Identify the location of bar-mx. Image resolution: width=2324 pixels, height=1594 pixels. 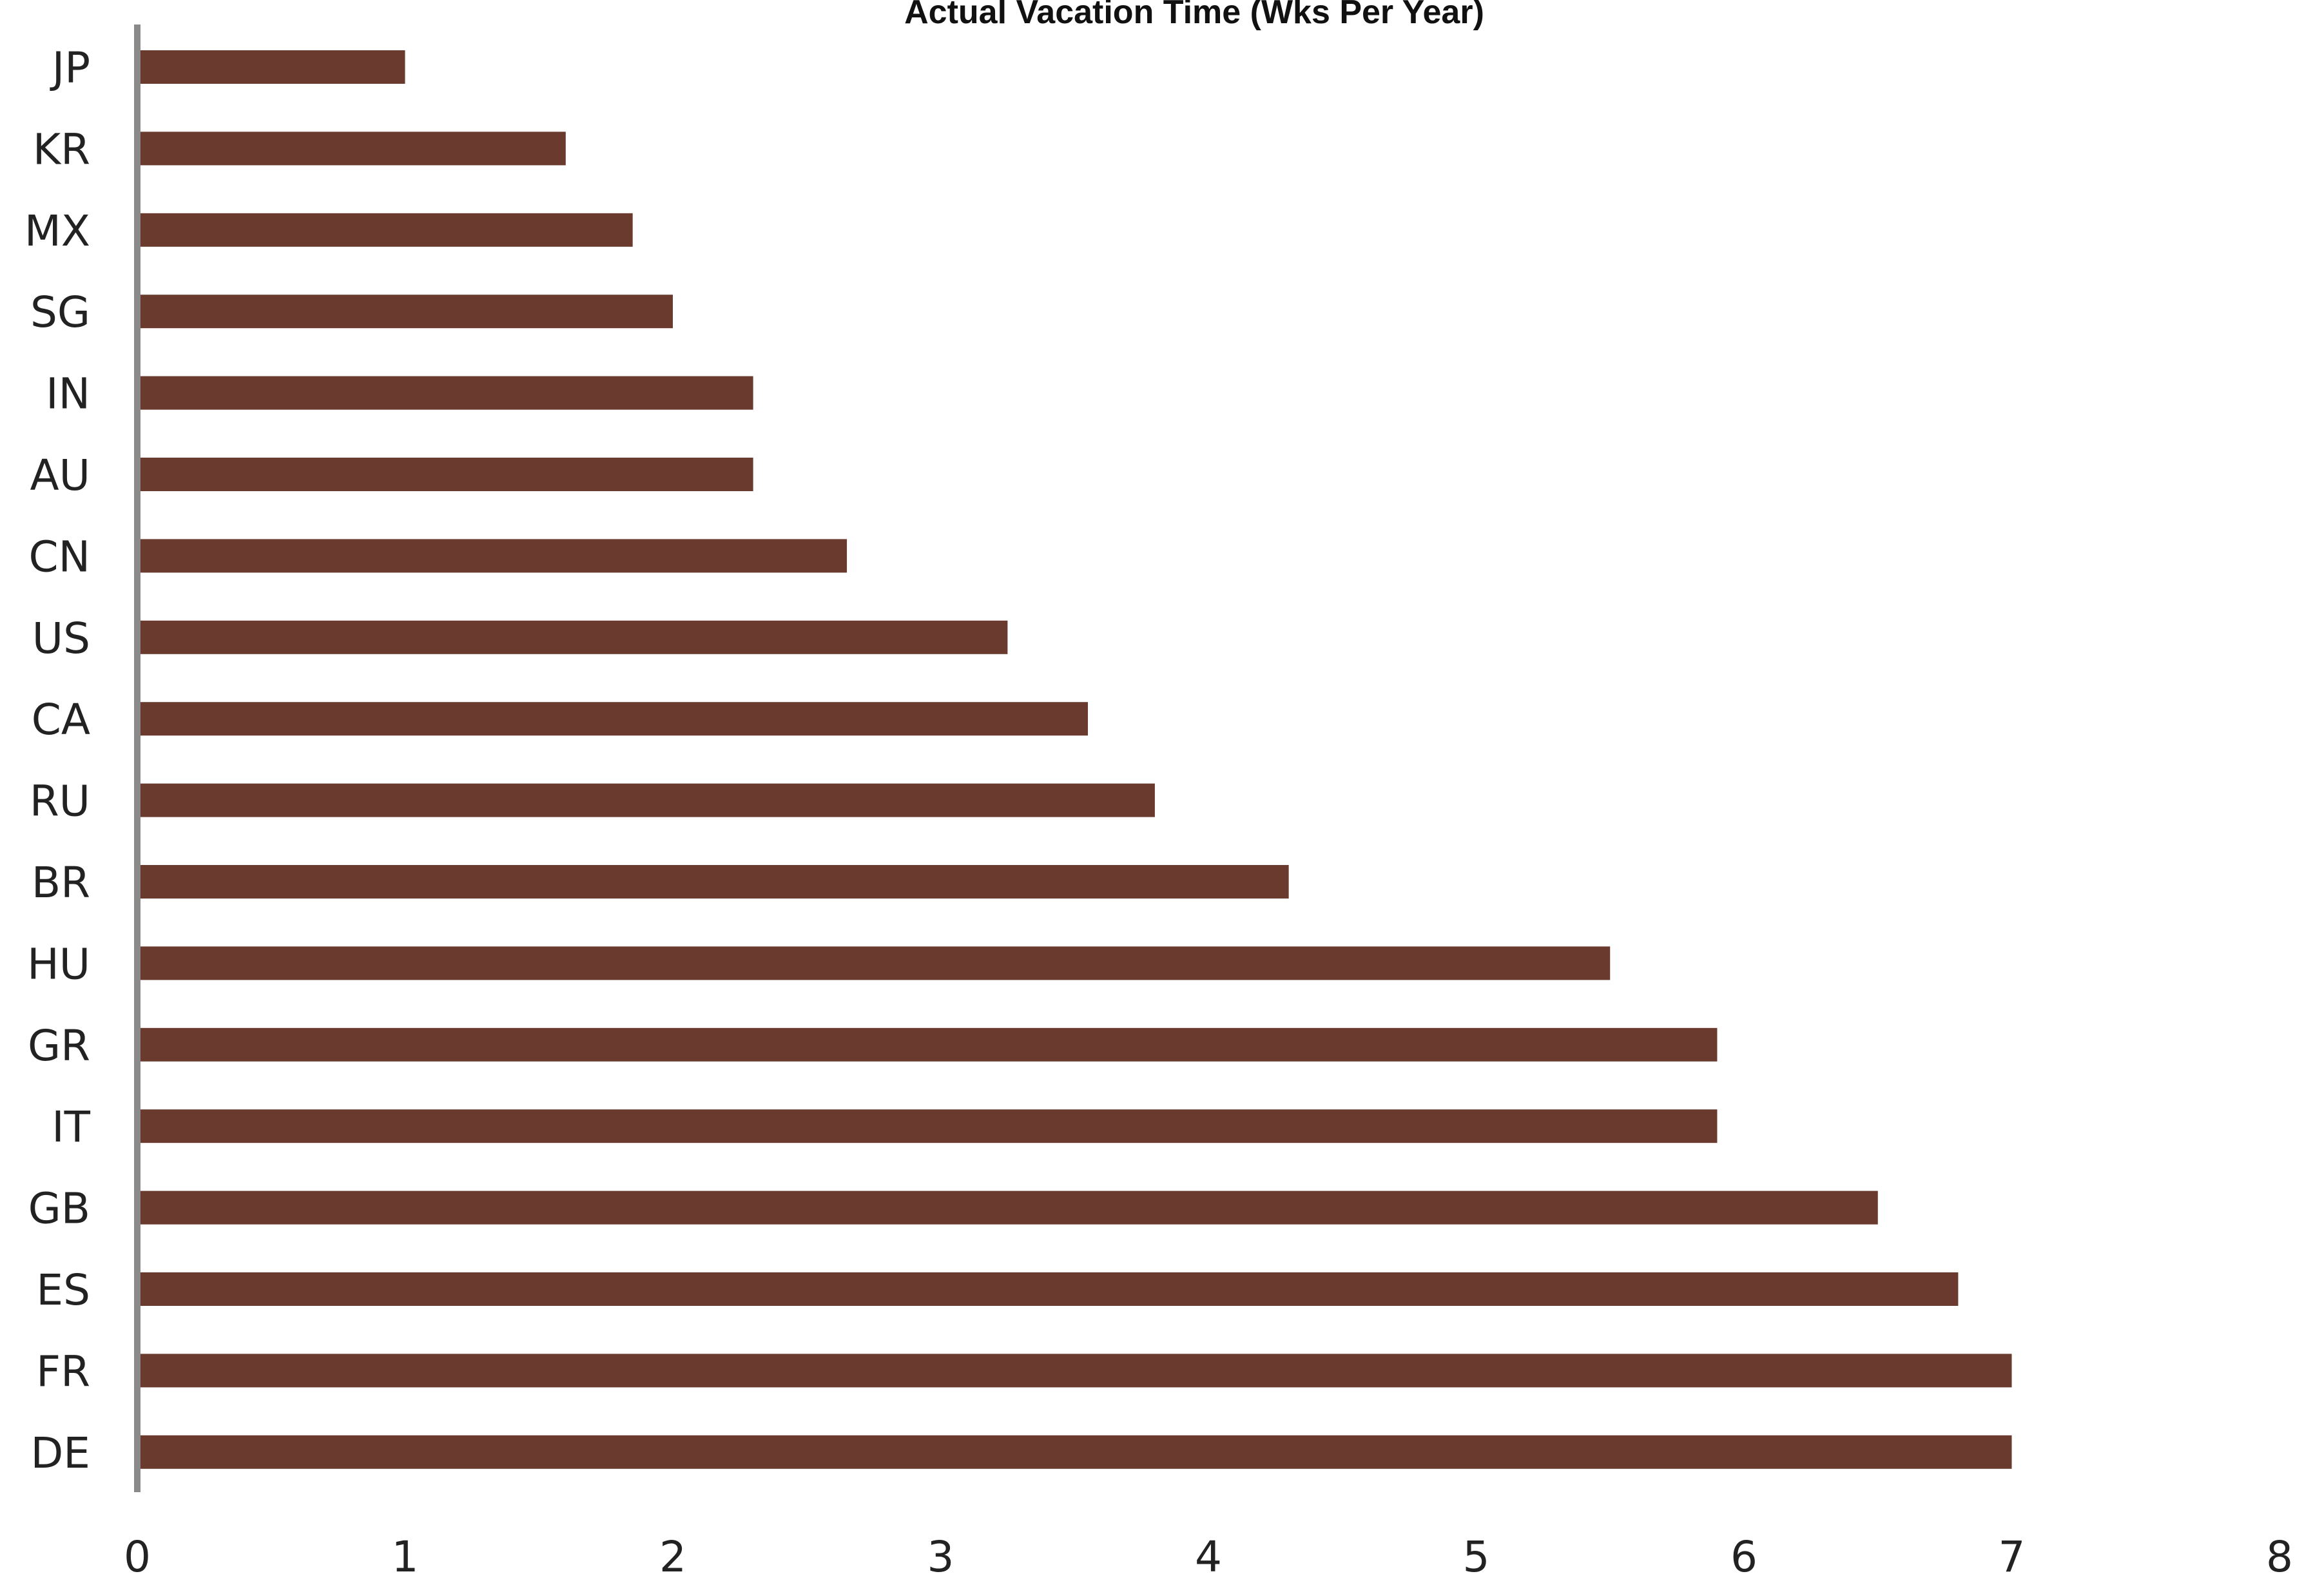
(385, 230).